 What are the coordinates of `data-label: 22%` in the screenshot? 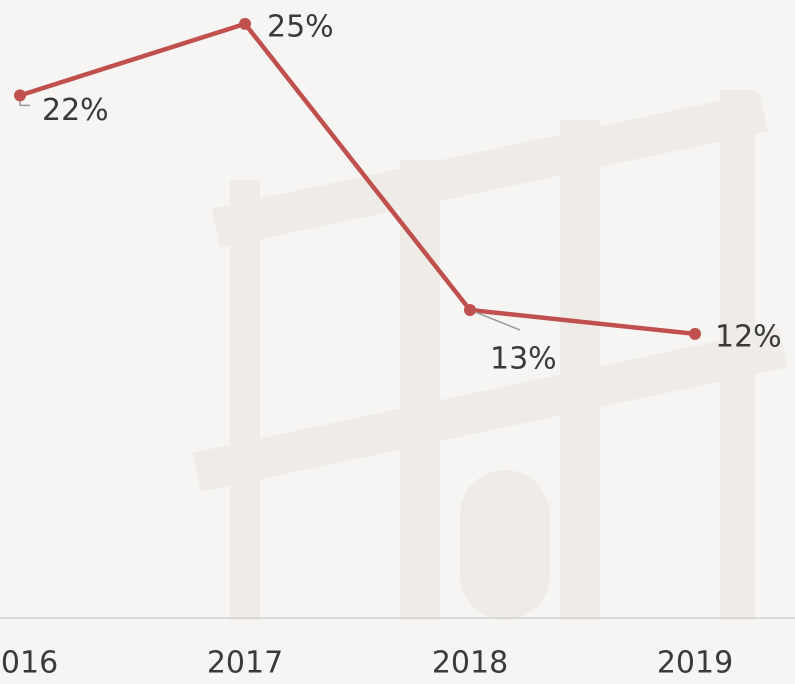 It's located at (75, 110).